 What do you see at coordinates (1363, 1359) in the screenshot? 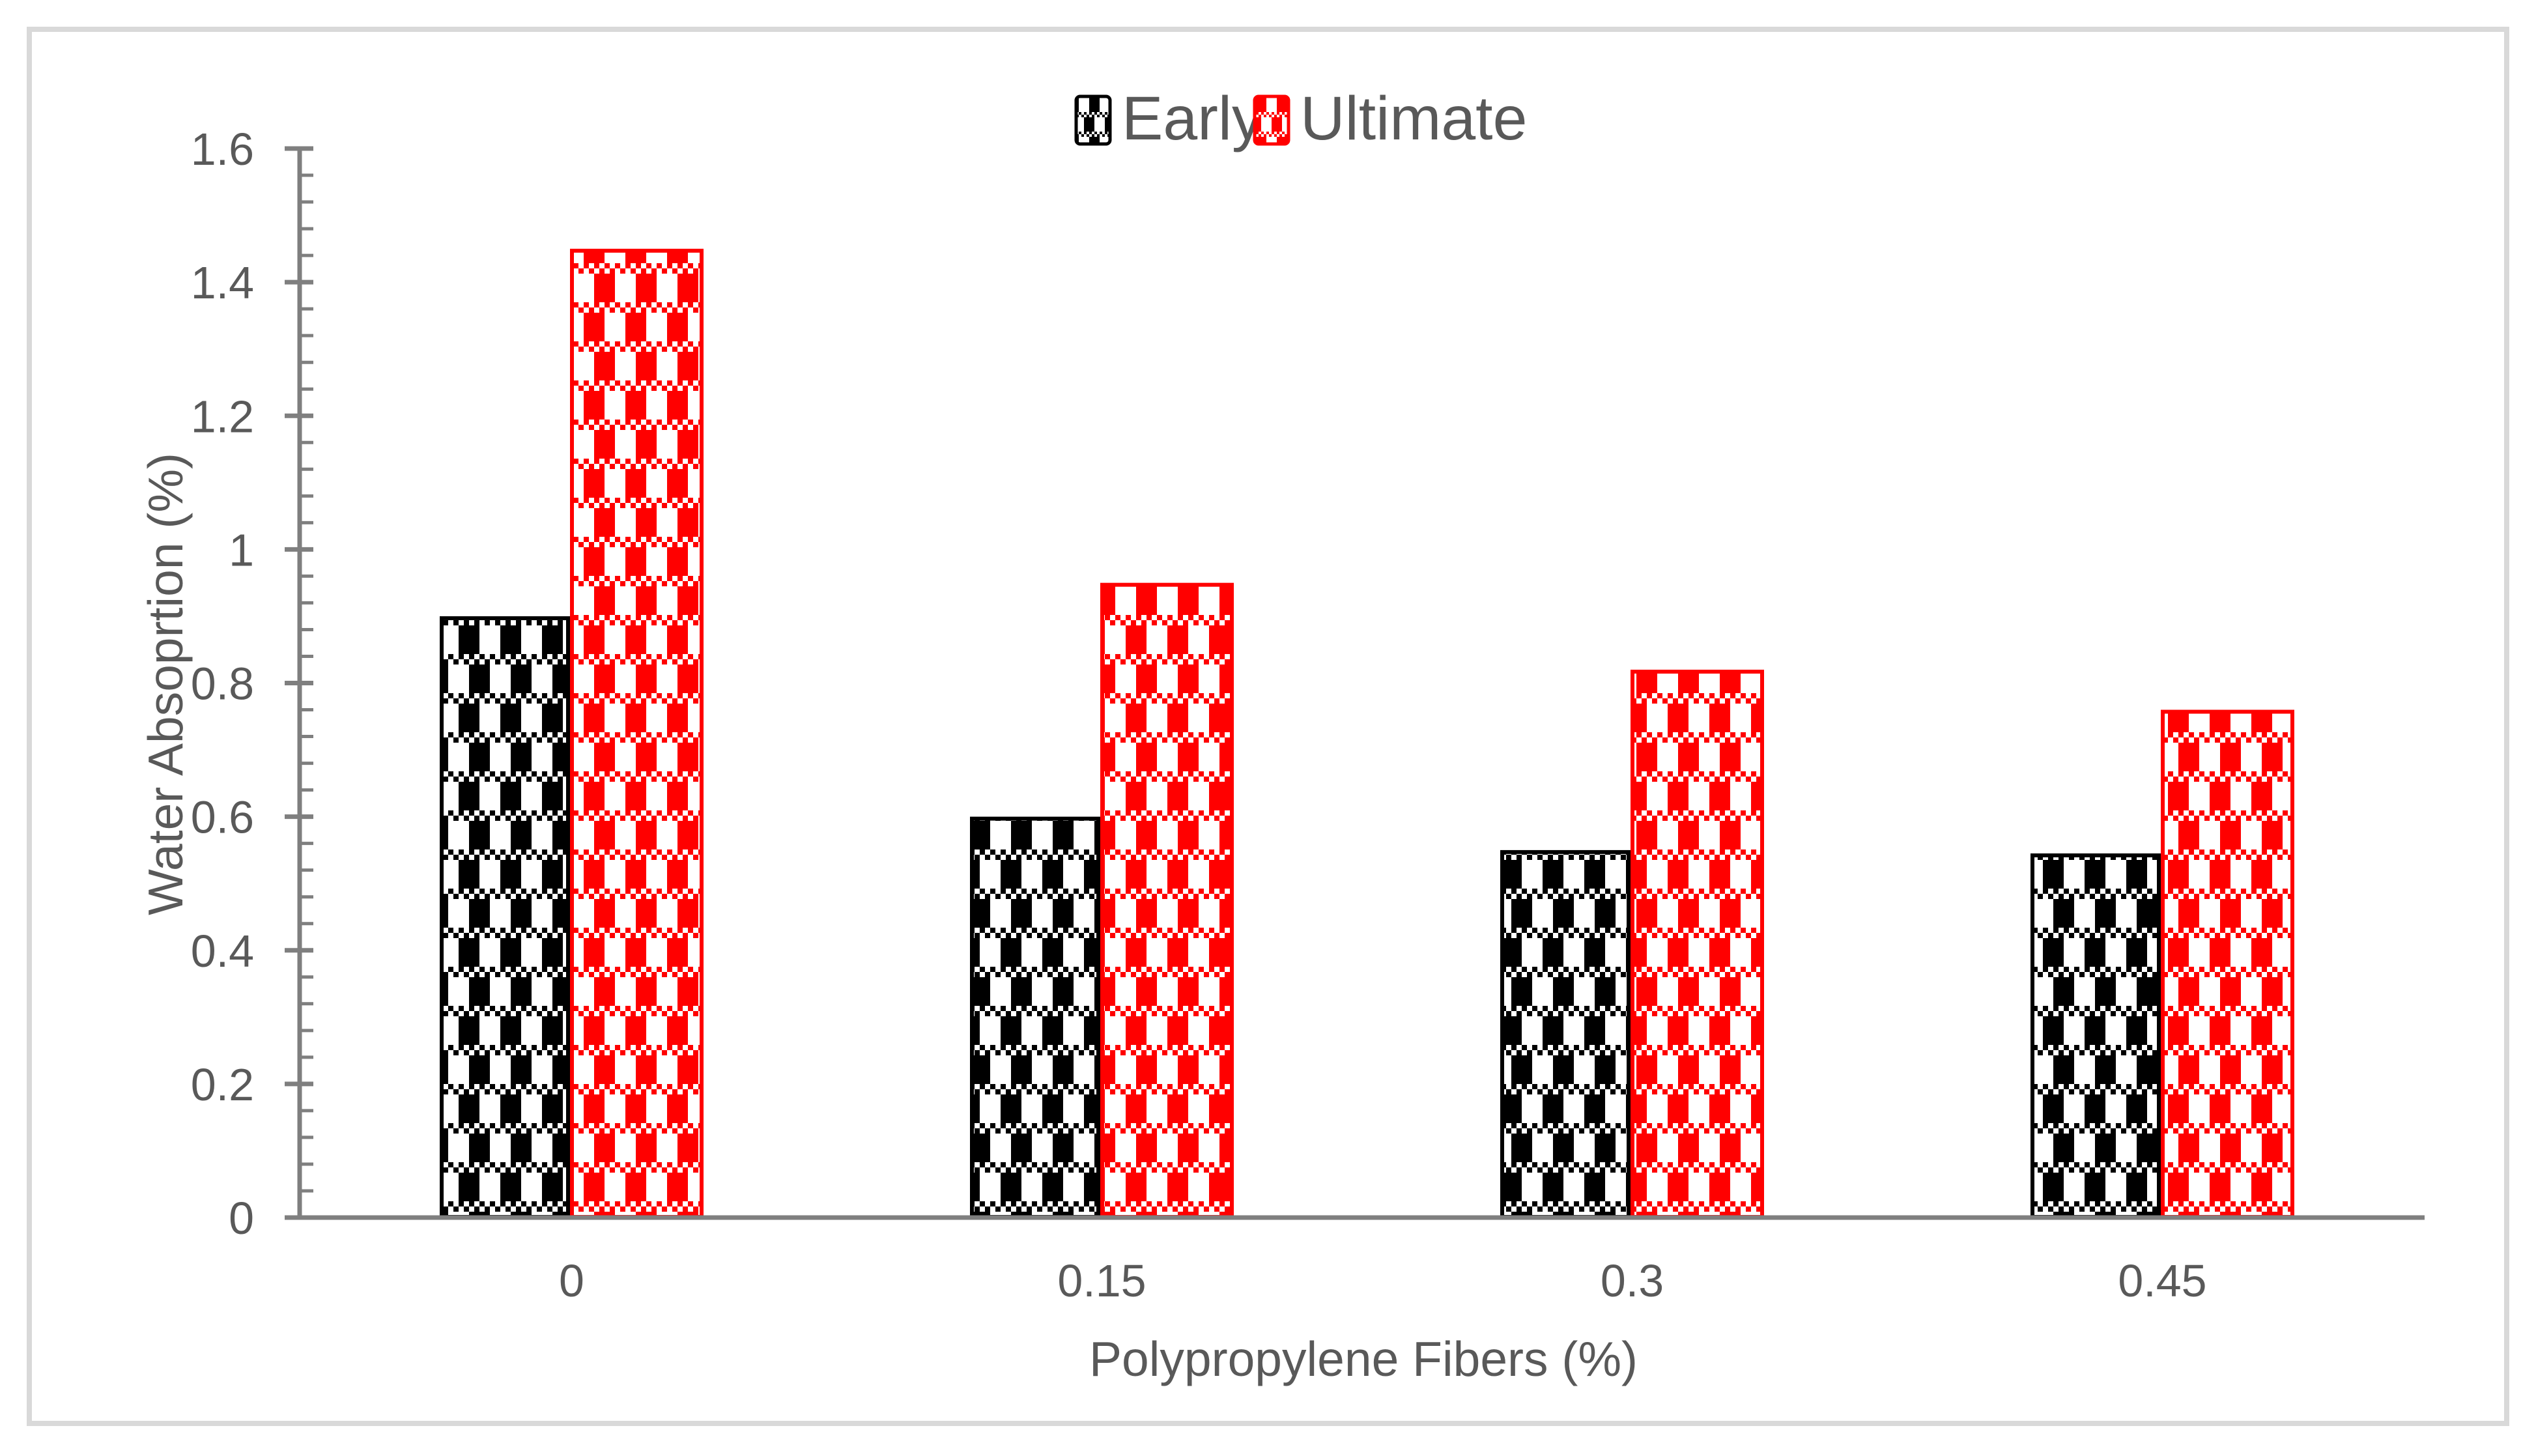
I see `x-axis-title: Polypropylene Fibers (%)` at bounding box center [1363, 1359].